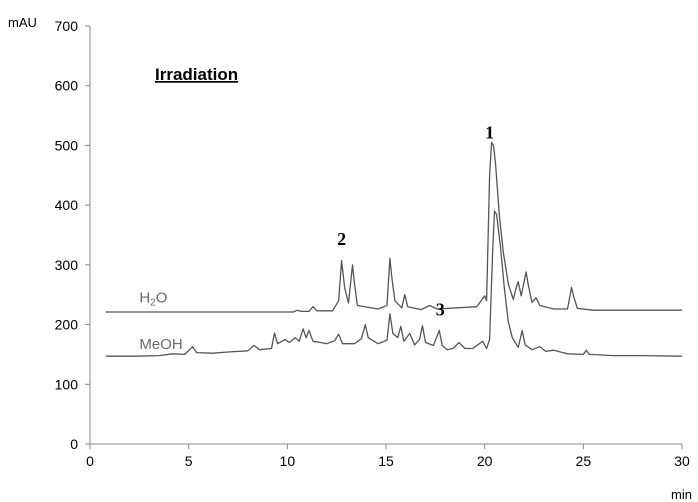  Describe the element at coordinates (485, 461) in the screenshot. I see `x-tick-label: 20` at that location.